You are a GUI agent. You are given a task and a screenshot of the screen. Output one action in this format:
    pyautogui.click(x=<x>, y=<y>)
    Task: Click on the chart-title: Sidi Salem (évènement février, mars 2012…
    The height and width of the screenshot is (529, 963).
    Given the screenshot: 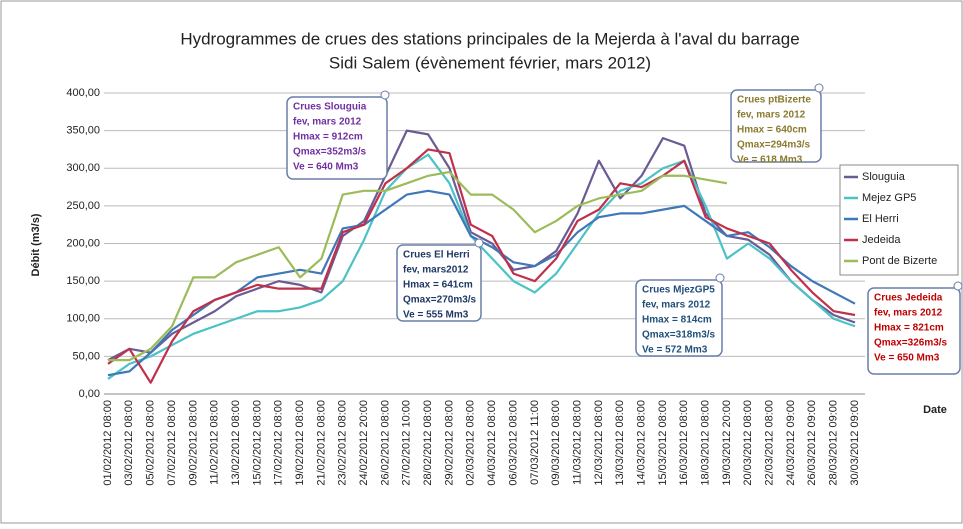 What is the action you would take?
    pyautogui.click(x=490, y=62)
    